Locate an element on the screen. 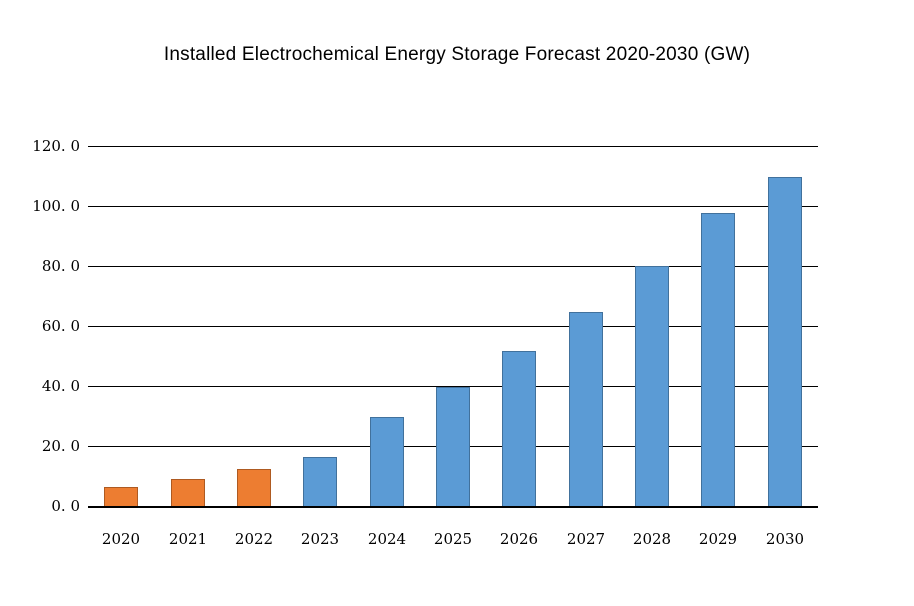 Image resolution: width=914 pixels, height=606 pixels. bar-2026 is located at coordinates (519, 428).